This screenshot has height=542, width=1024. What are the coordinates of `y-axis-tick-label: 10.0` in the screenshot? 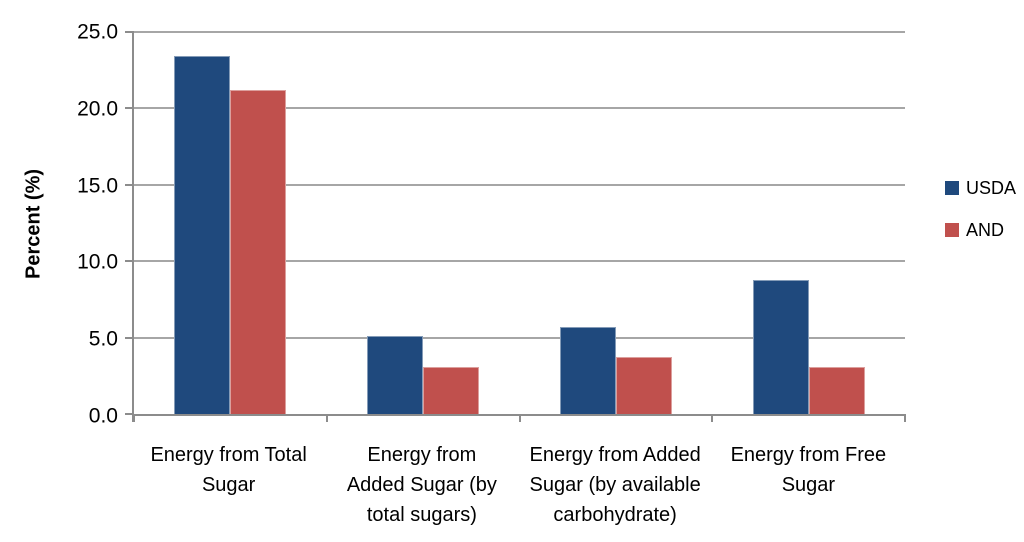 It's located at (97, 262).